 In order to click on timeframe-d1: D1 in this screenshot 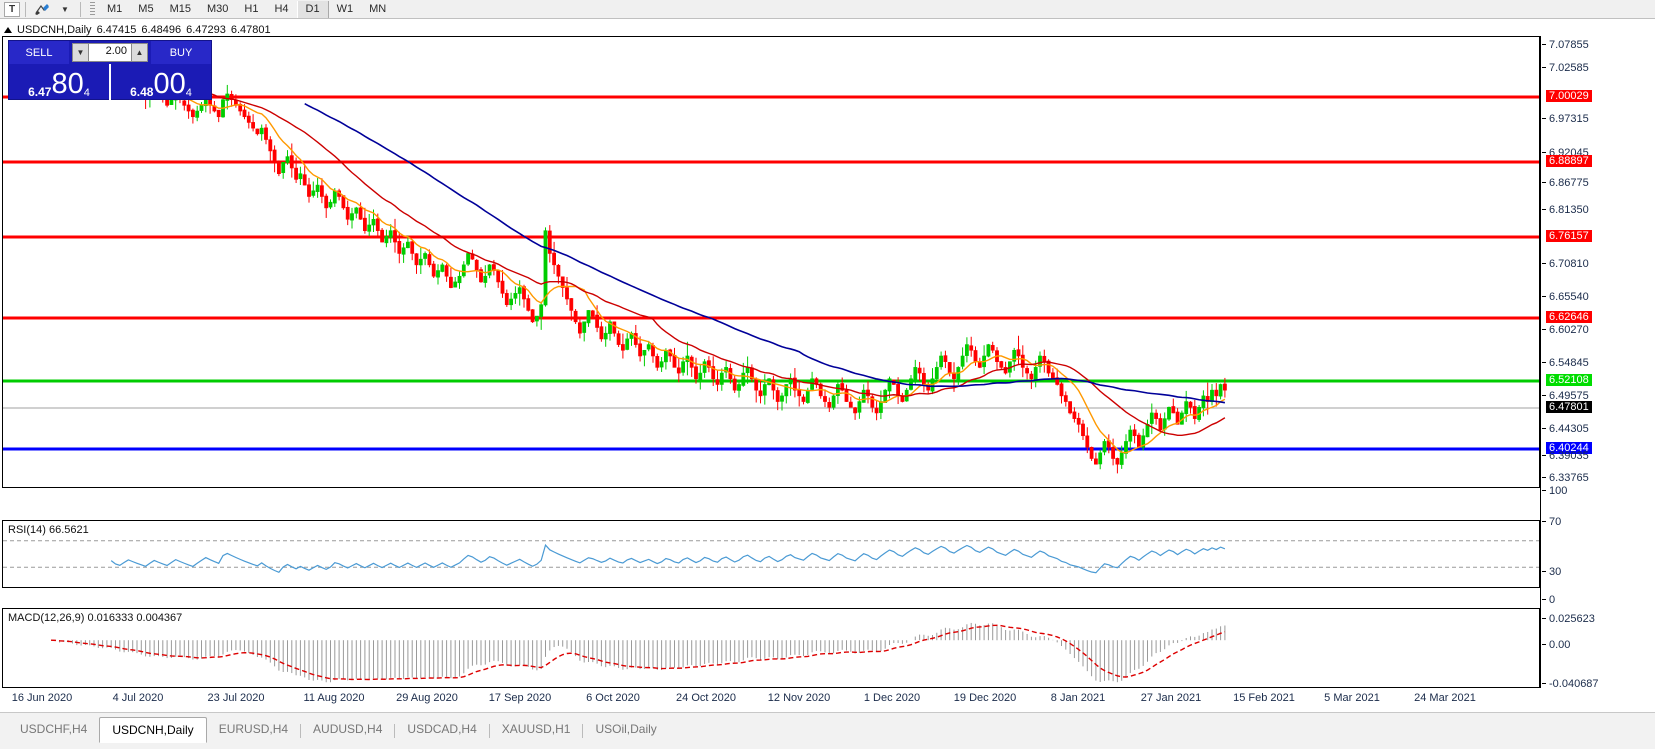, I will do `click(312, 9)`.